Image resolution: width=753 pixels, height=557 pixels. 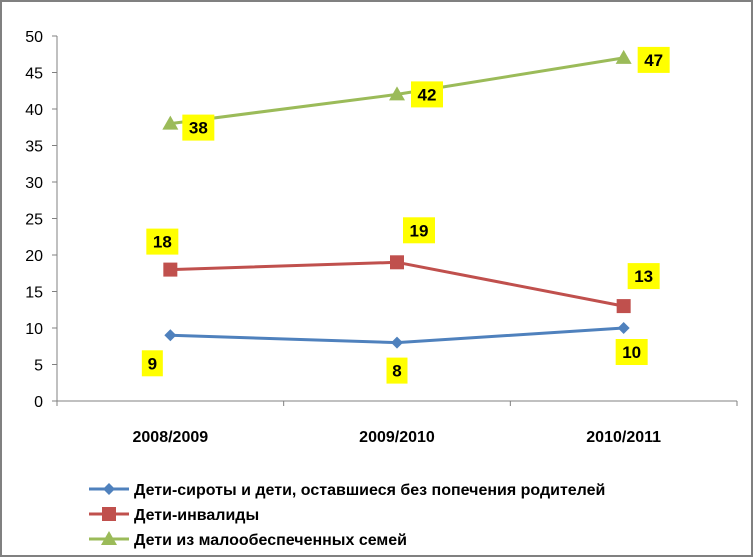 I want to click on data-label-text: 8, so click(x=396, y=371).